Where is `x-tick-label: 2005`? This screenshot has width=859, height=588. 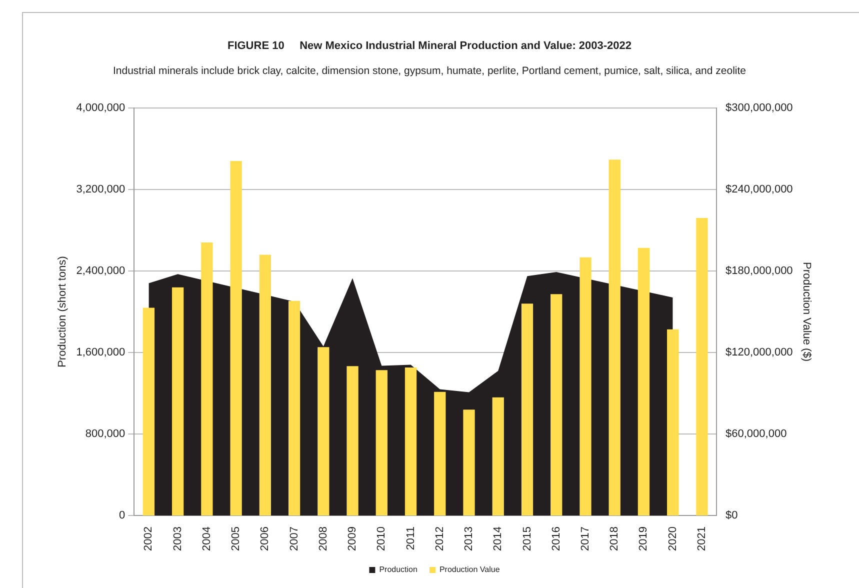 x-tick-label: 2005 is located at coordinates (236, 539).